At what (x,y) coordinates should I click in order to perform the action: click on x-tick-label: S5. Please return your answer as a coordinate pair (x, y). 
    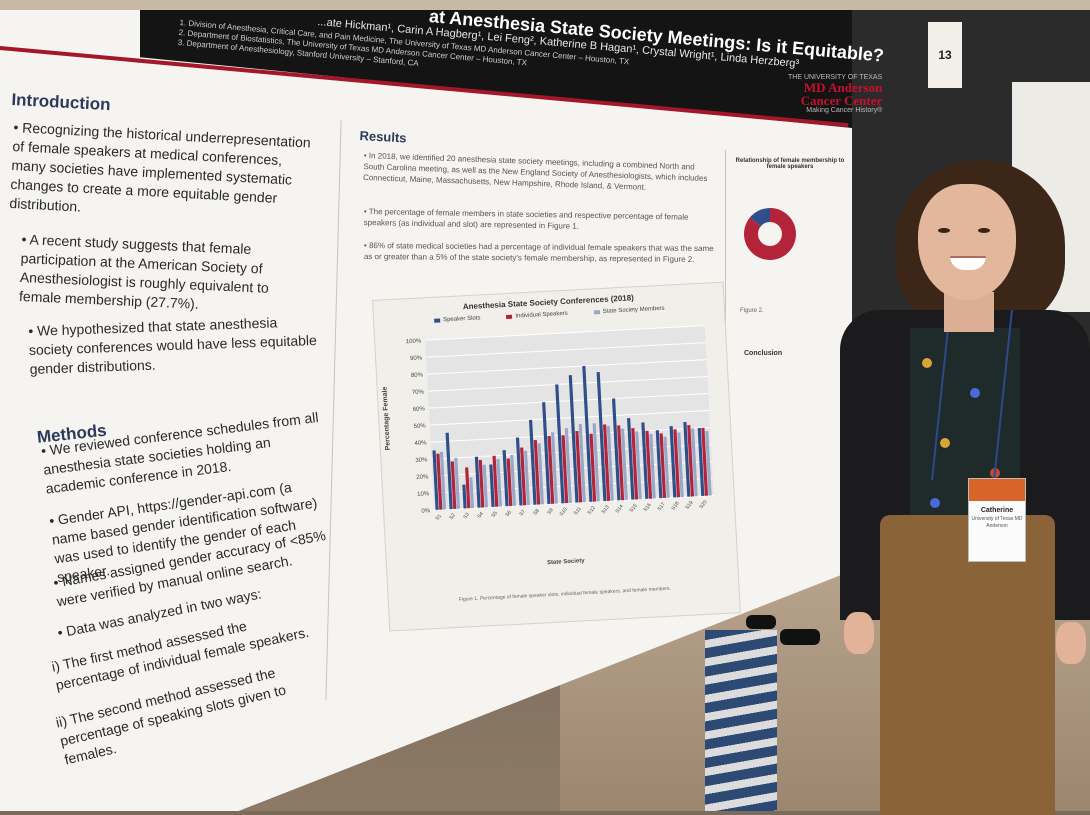
    Looking at the image, I should click on (494, 514).